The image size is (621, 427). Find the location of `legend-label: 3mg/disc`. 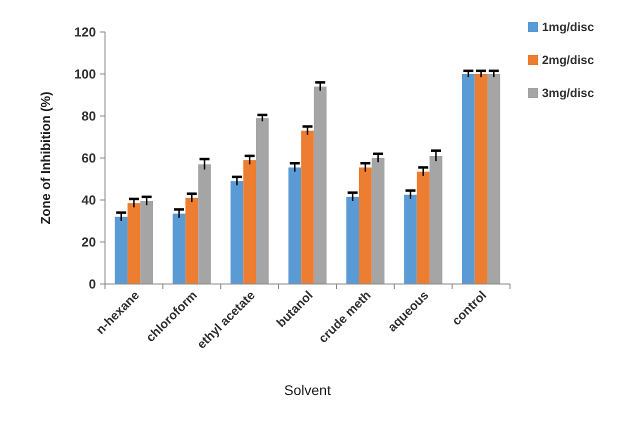

legend-label: 3mg/disc is located at coordinates (568, 93).